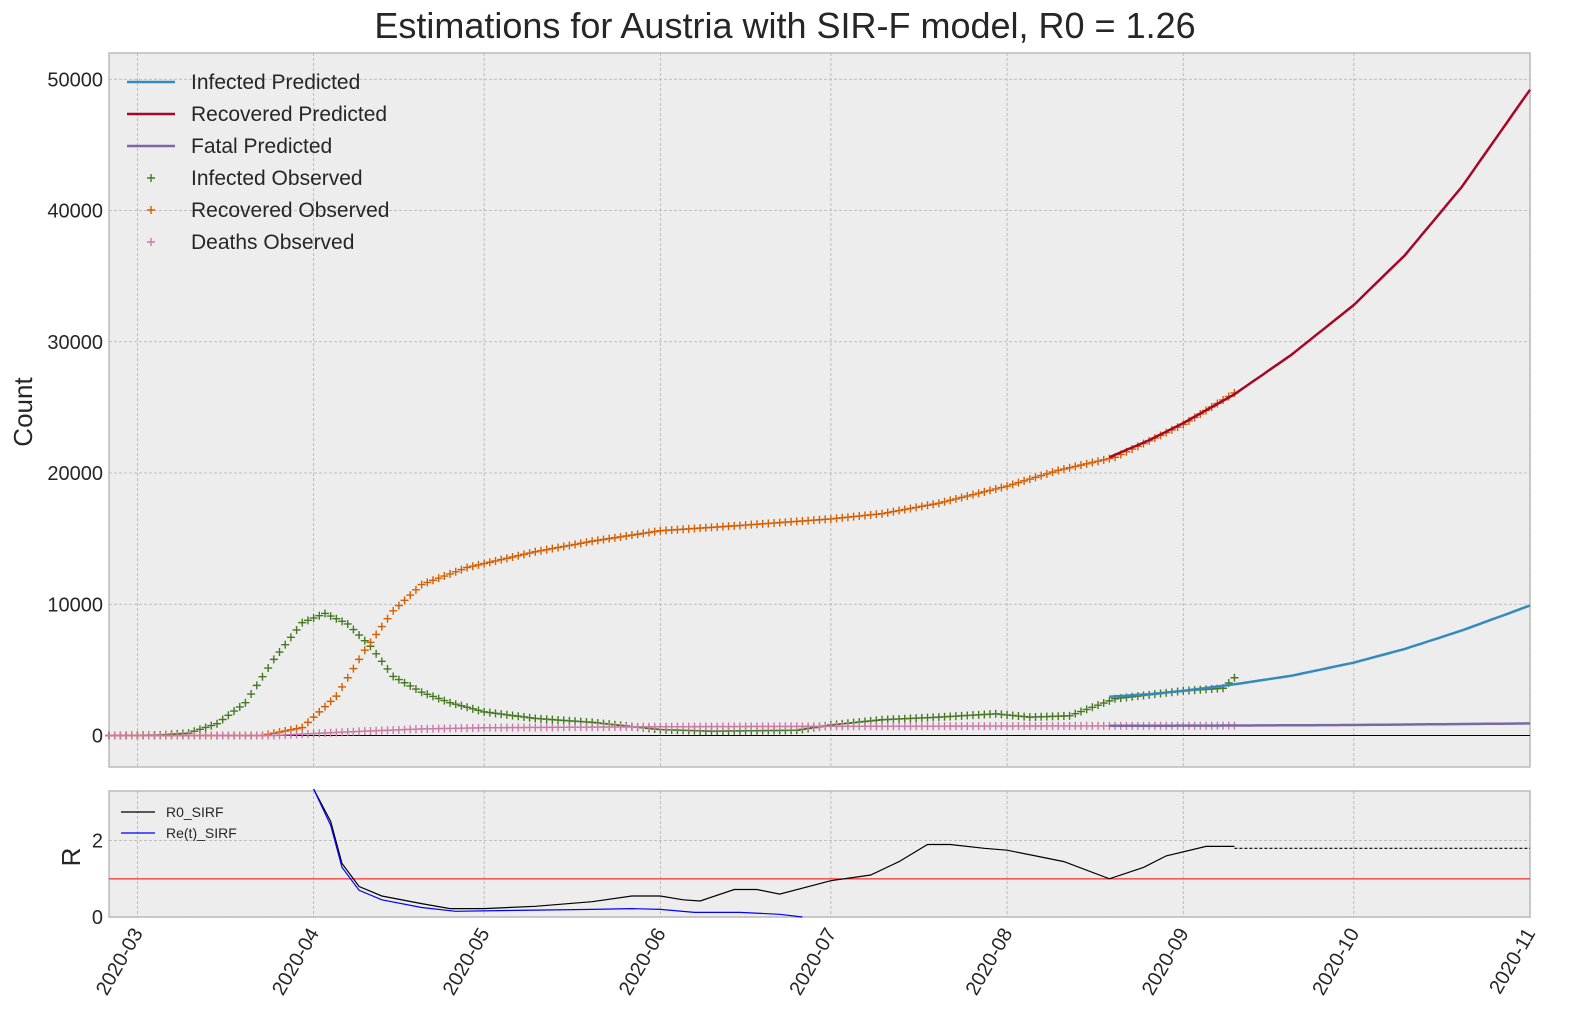 The height and width of the screenshot is (1021, 1571). I want to click on main-y-tick-label: 0, so click(97, 737).